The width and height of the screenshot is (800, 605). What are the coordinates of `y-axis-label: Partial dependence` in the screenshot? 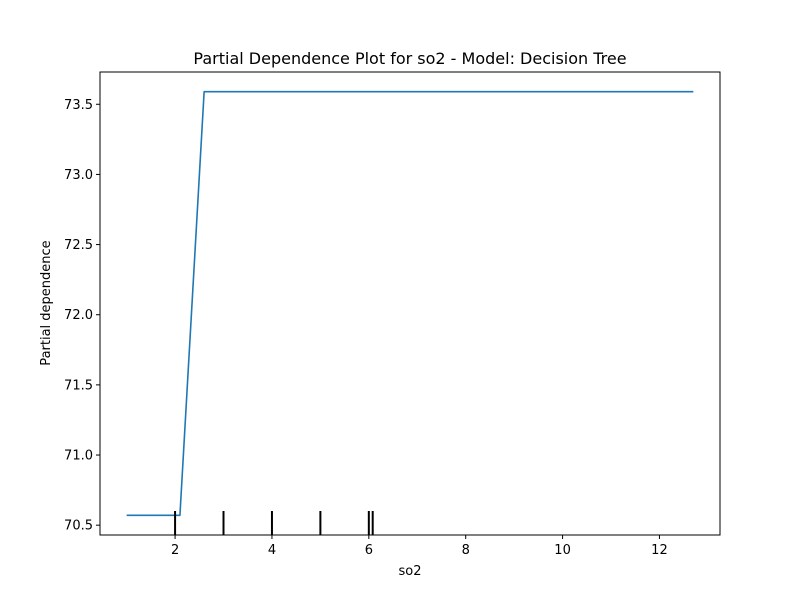 It's located at (46, 302).